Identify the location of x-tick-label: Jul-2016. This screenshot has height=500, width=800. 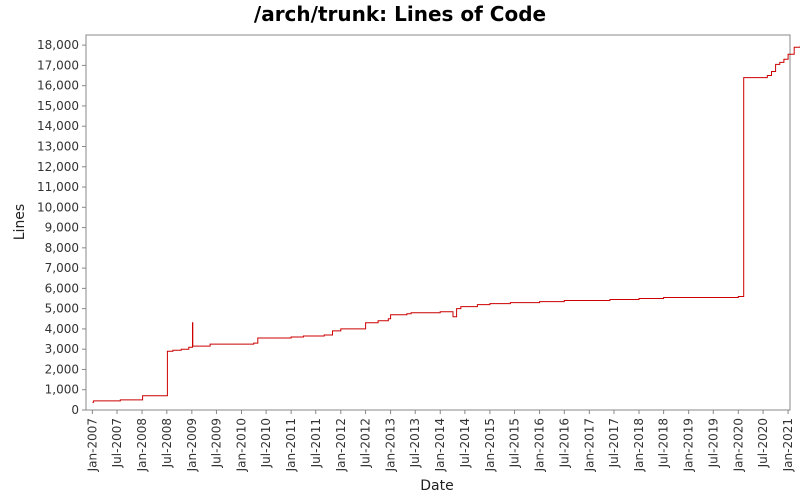
(564, 443).